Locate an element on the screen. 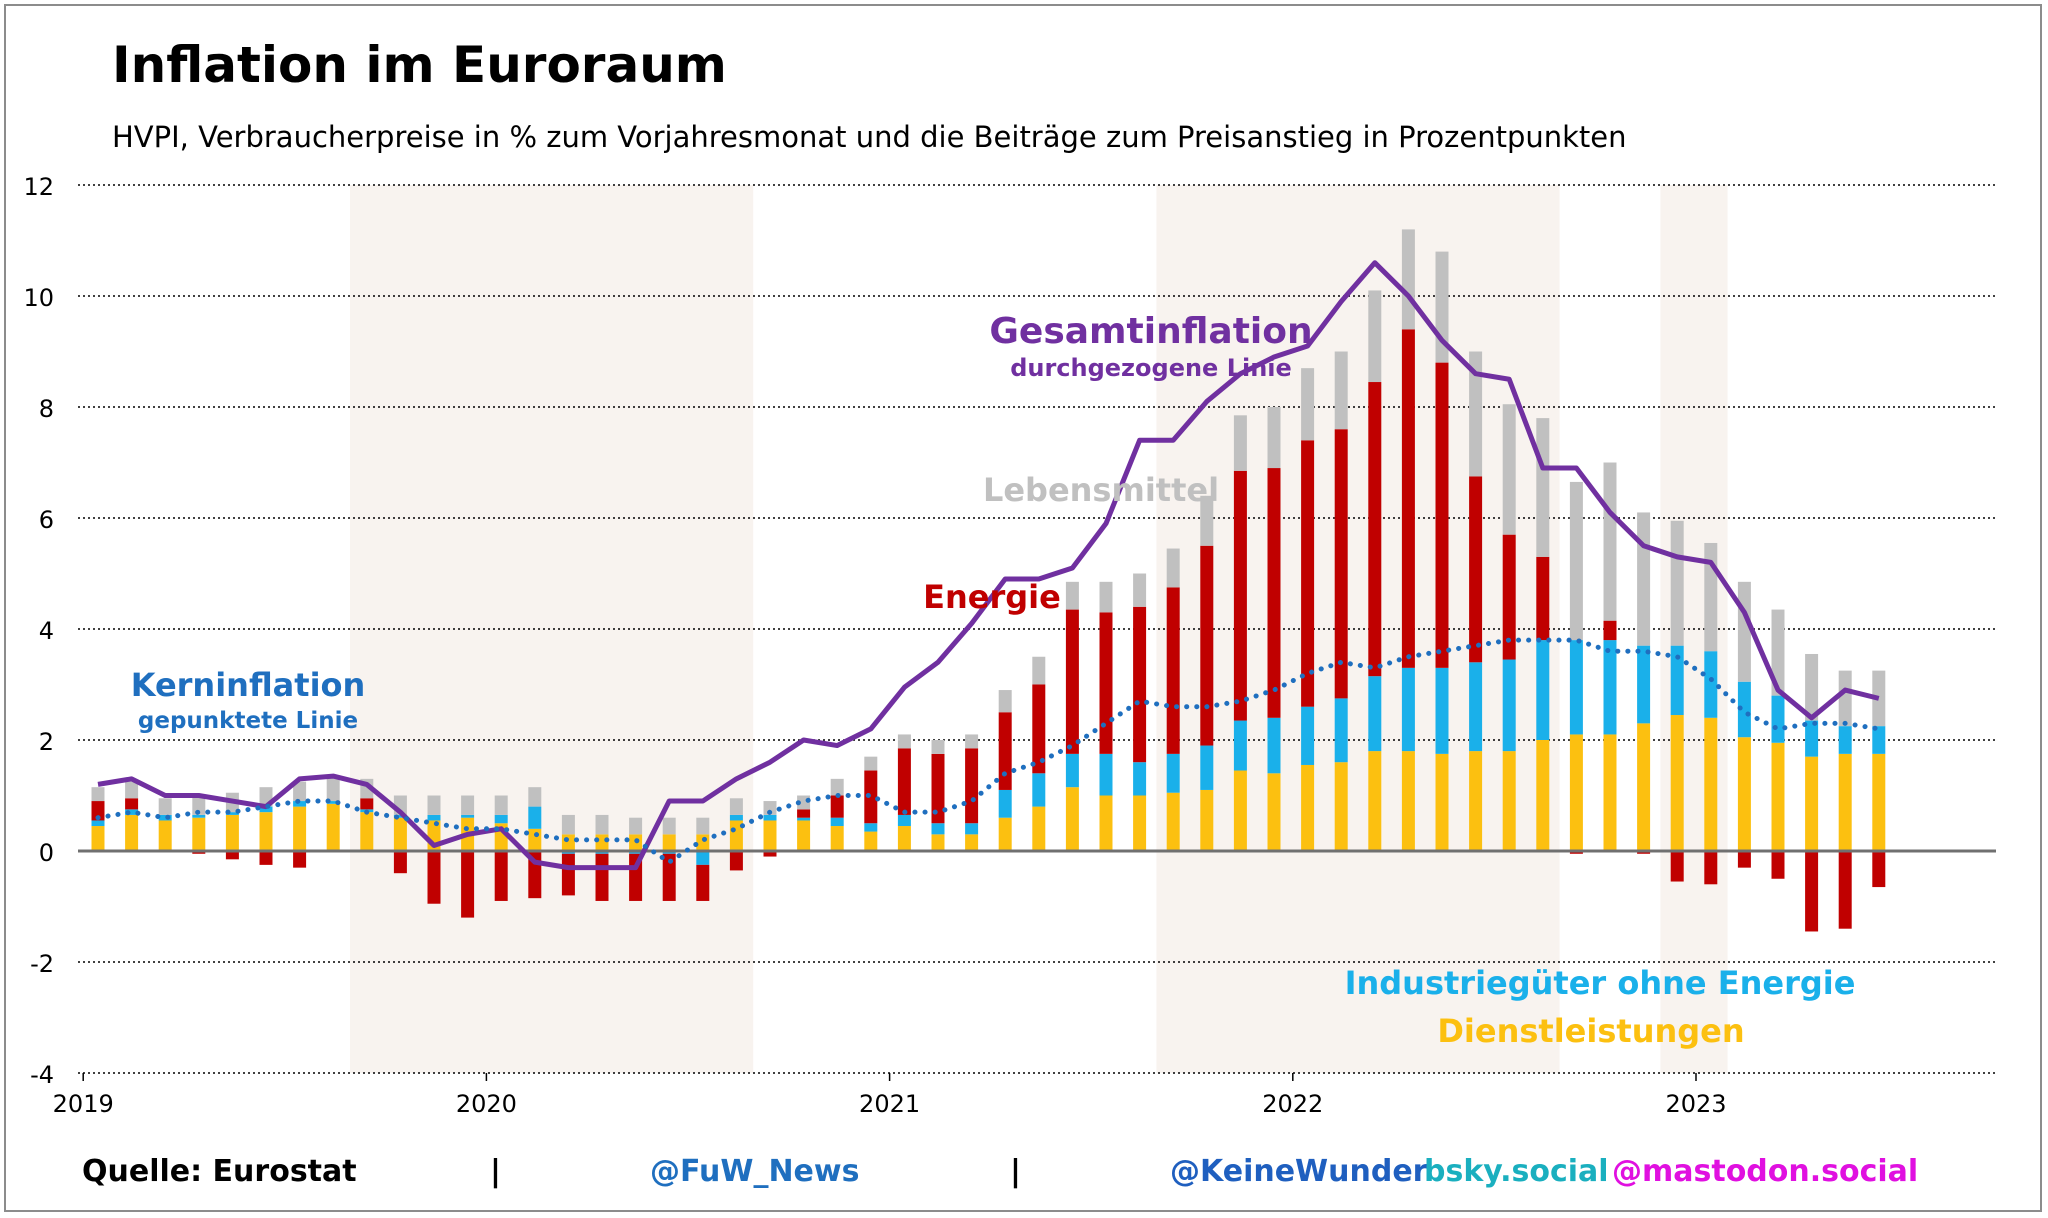  bar-industriegüter-ohne-energie-22 is located at coordinates (837, 822).